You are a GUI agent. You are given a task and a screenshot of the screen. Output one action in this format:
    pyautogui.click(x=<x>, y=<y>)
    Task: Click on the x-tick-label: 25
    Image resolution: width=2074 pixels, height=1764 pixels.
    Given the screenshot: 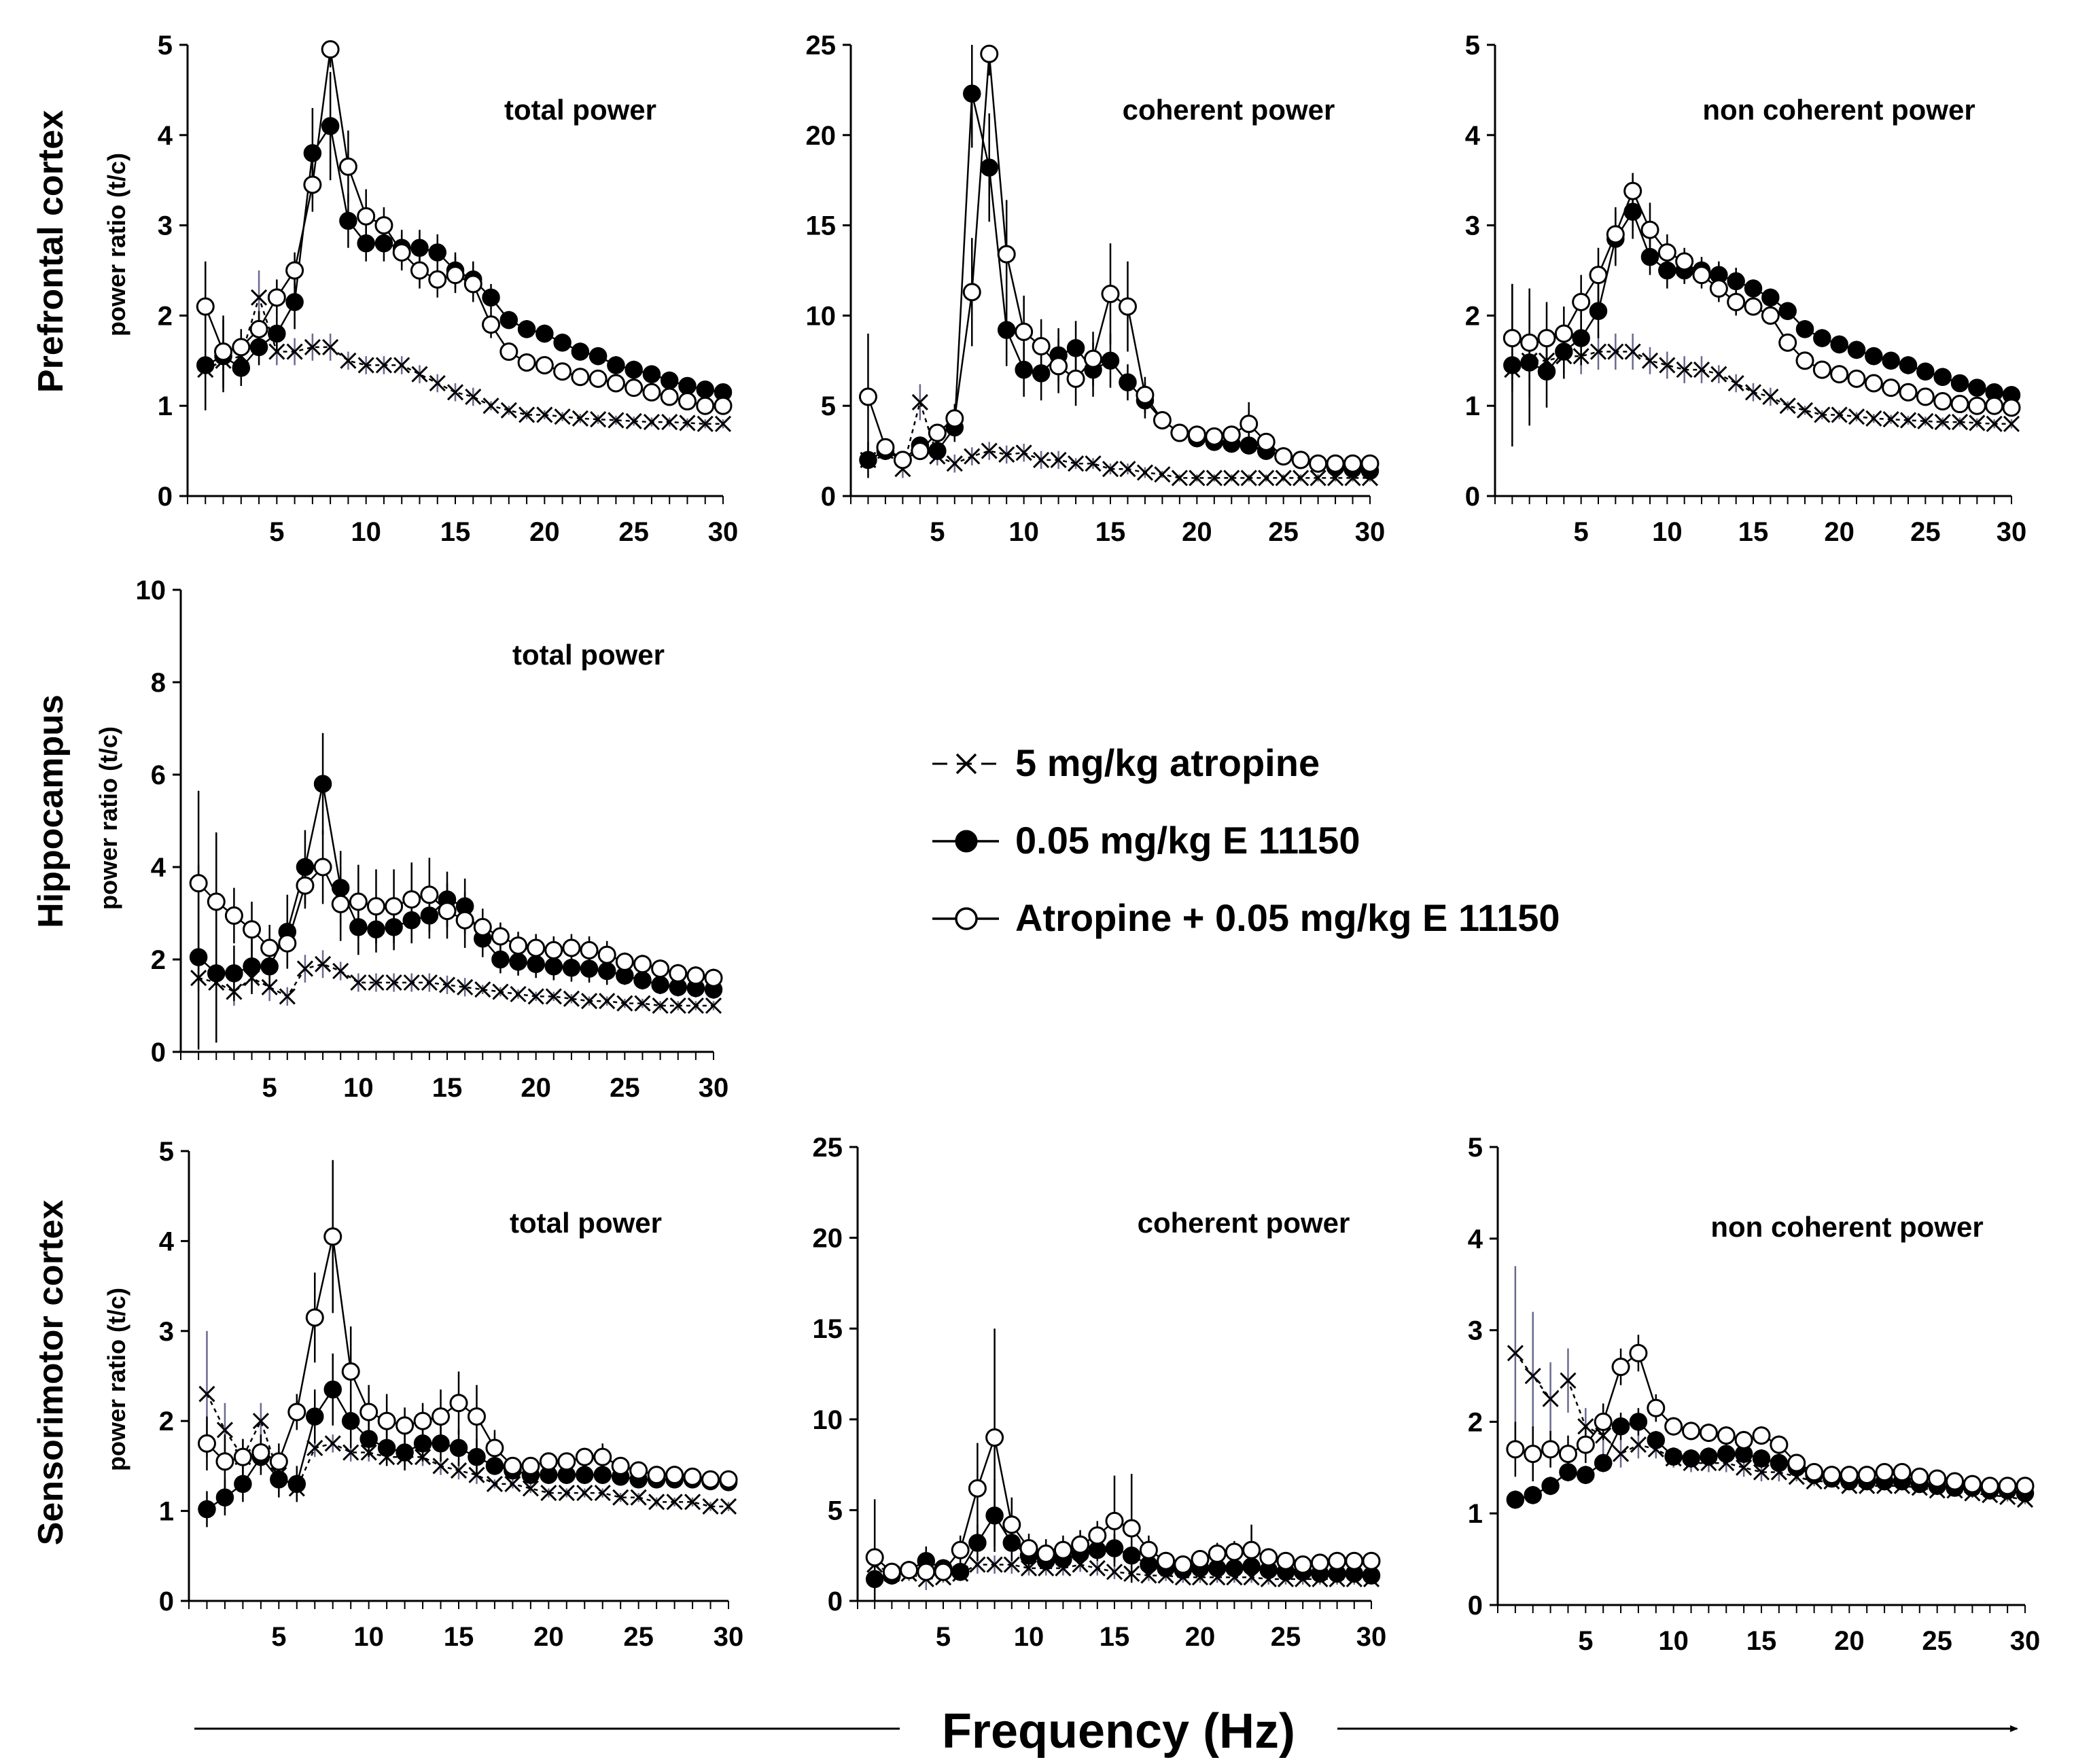 What is the action you would take?
    pyautogui.click(x=625, y=1088)
    